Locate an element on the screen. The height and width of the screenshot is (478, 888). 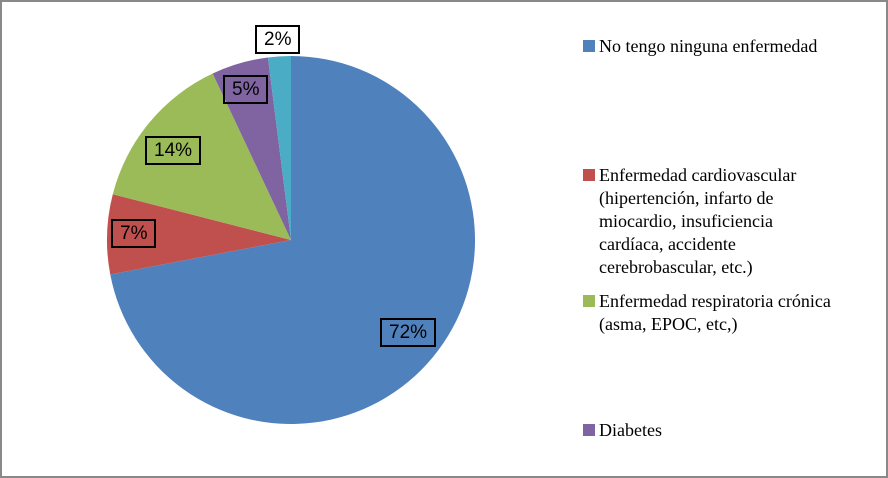
legend-swatch-blue is located at coordinates (589, 46).